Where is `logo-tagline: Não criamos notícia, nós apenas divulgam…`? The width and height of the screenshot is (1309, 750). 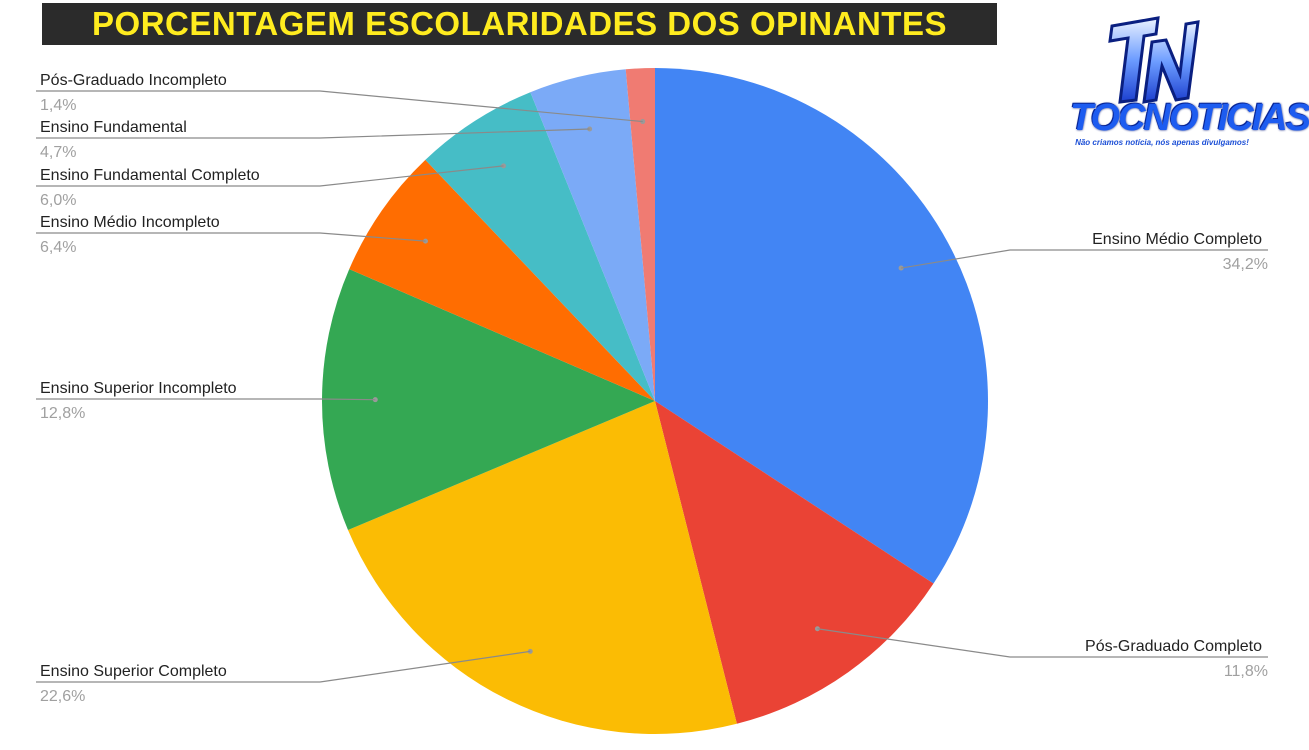 logo-tagline: Não criamos notícia, nós apenas divulgam… is located at coordinates (1162, 142).